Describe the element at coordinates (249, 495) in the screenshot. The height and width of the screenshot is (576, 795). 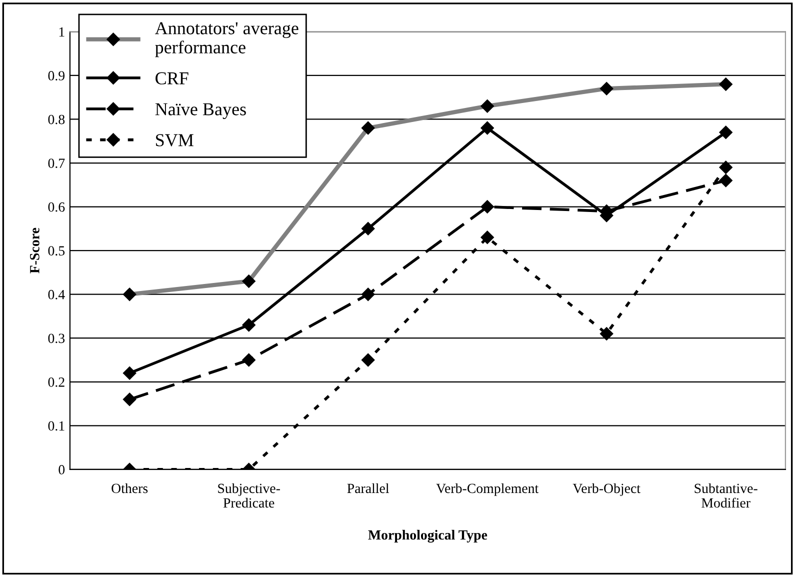
I see `x-tick-label: Subjective- Predicate` at that location.